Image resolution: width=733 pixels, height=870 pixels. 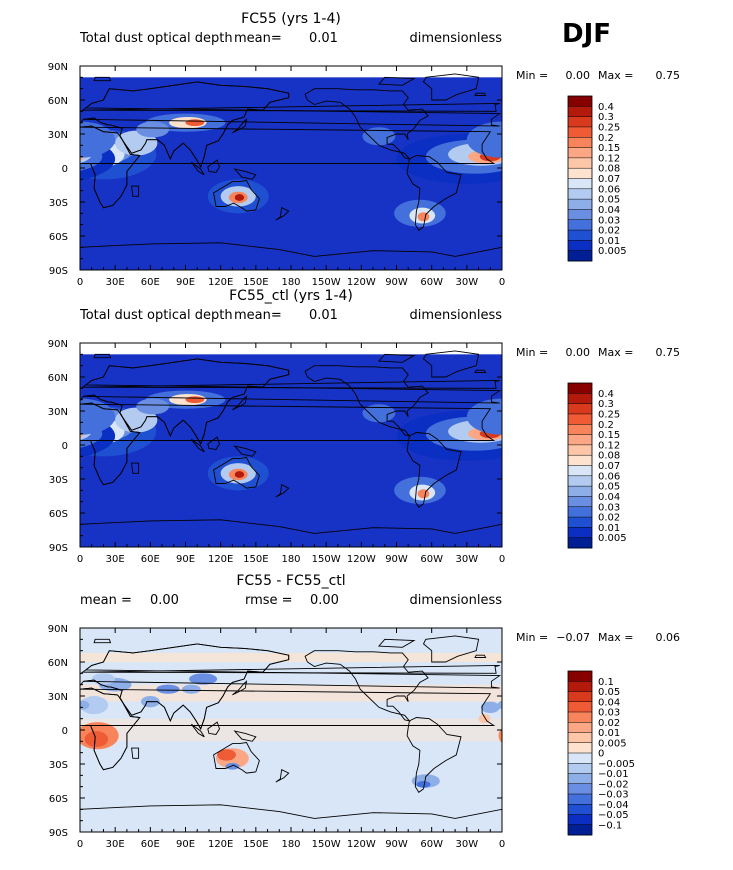 What do you see at coordinates (220, 844) in the screenshot?
I see `lon-tick-label: 120E` at bounding box center [220, 844].